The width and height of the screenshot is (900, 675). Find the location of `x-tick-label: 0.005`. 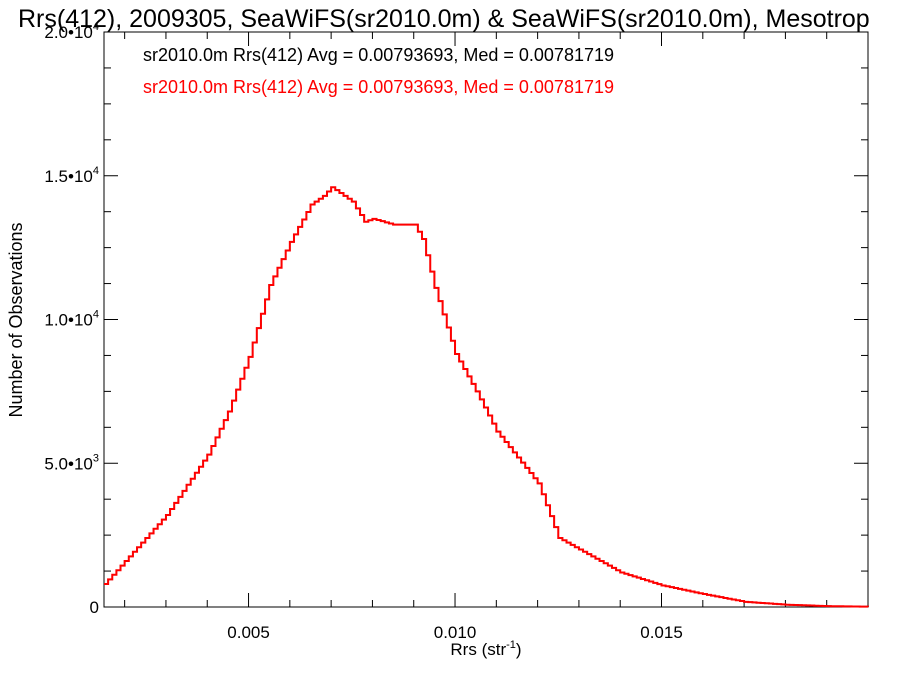

x-tick-label: 0.005 is located at coordinates (248, 632).